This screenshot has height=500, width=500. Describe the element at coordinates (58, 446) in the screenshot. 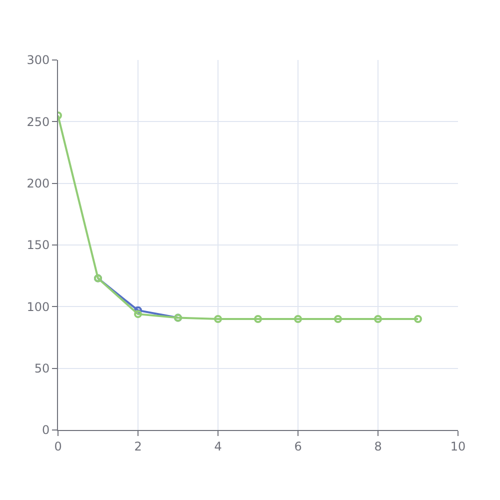

I see `x-tick-label: 0` at that location.